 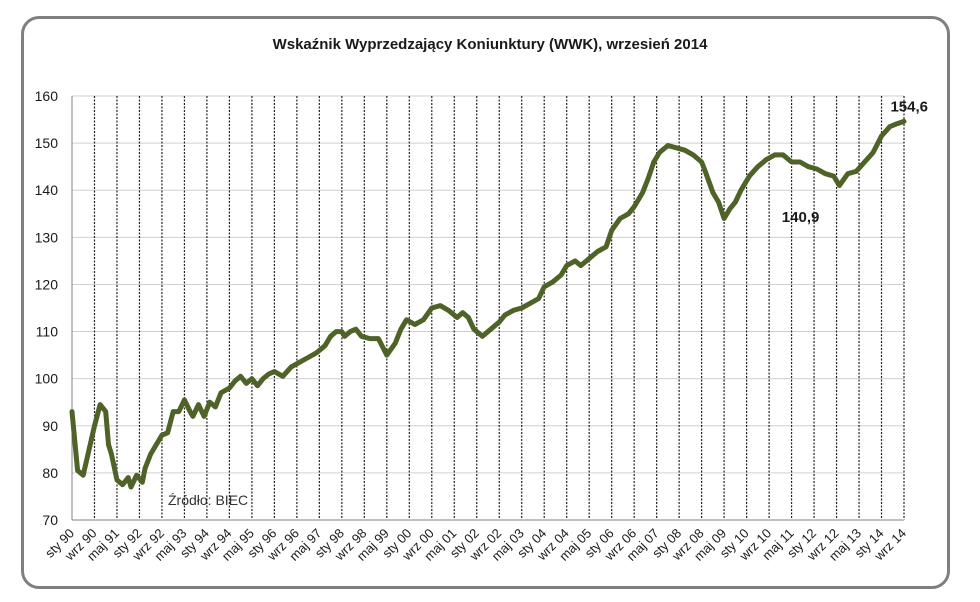 What do you see at coordinates (47, 284) in the screenshot?
I see `y-tick-label: 120` at bounding box center [47, 284].